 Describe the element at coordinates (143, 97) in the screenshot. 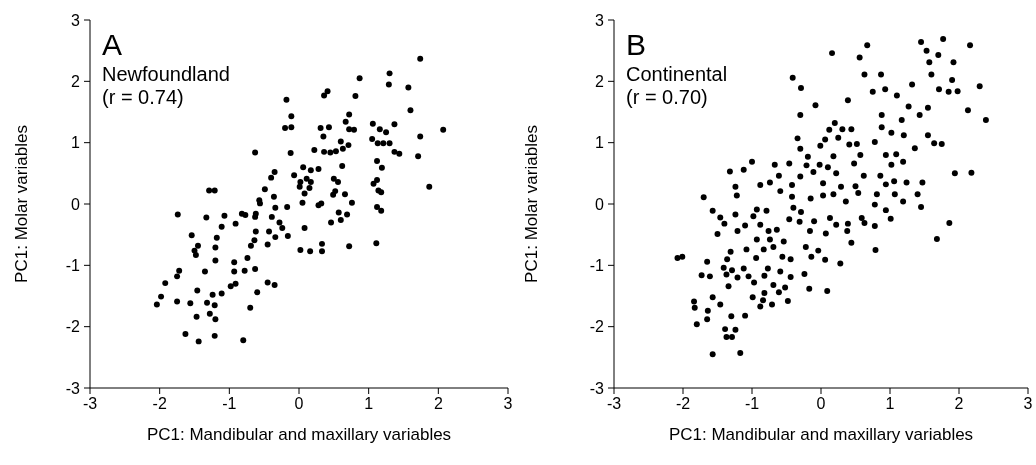

I see `annotation: (r = 0.74)` at that location.